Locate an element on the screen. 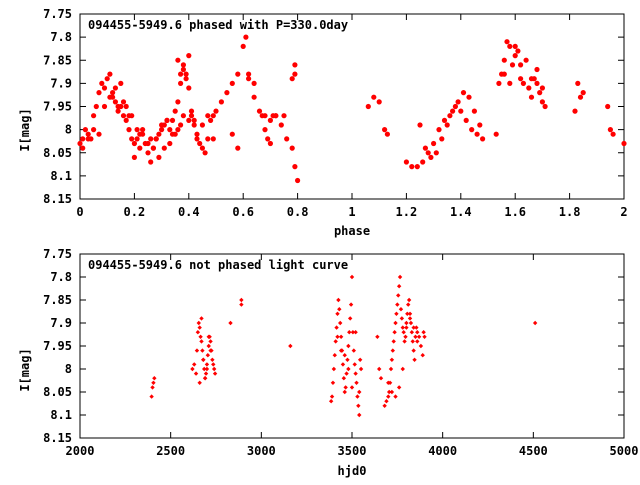 This screenshot has width=640, height=485. unphased-x-tick-label: 2500 is located at coordinates (170, 451).